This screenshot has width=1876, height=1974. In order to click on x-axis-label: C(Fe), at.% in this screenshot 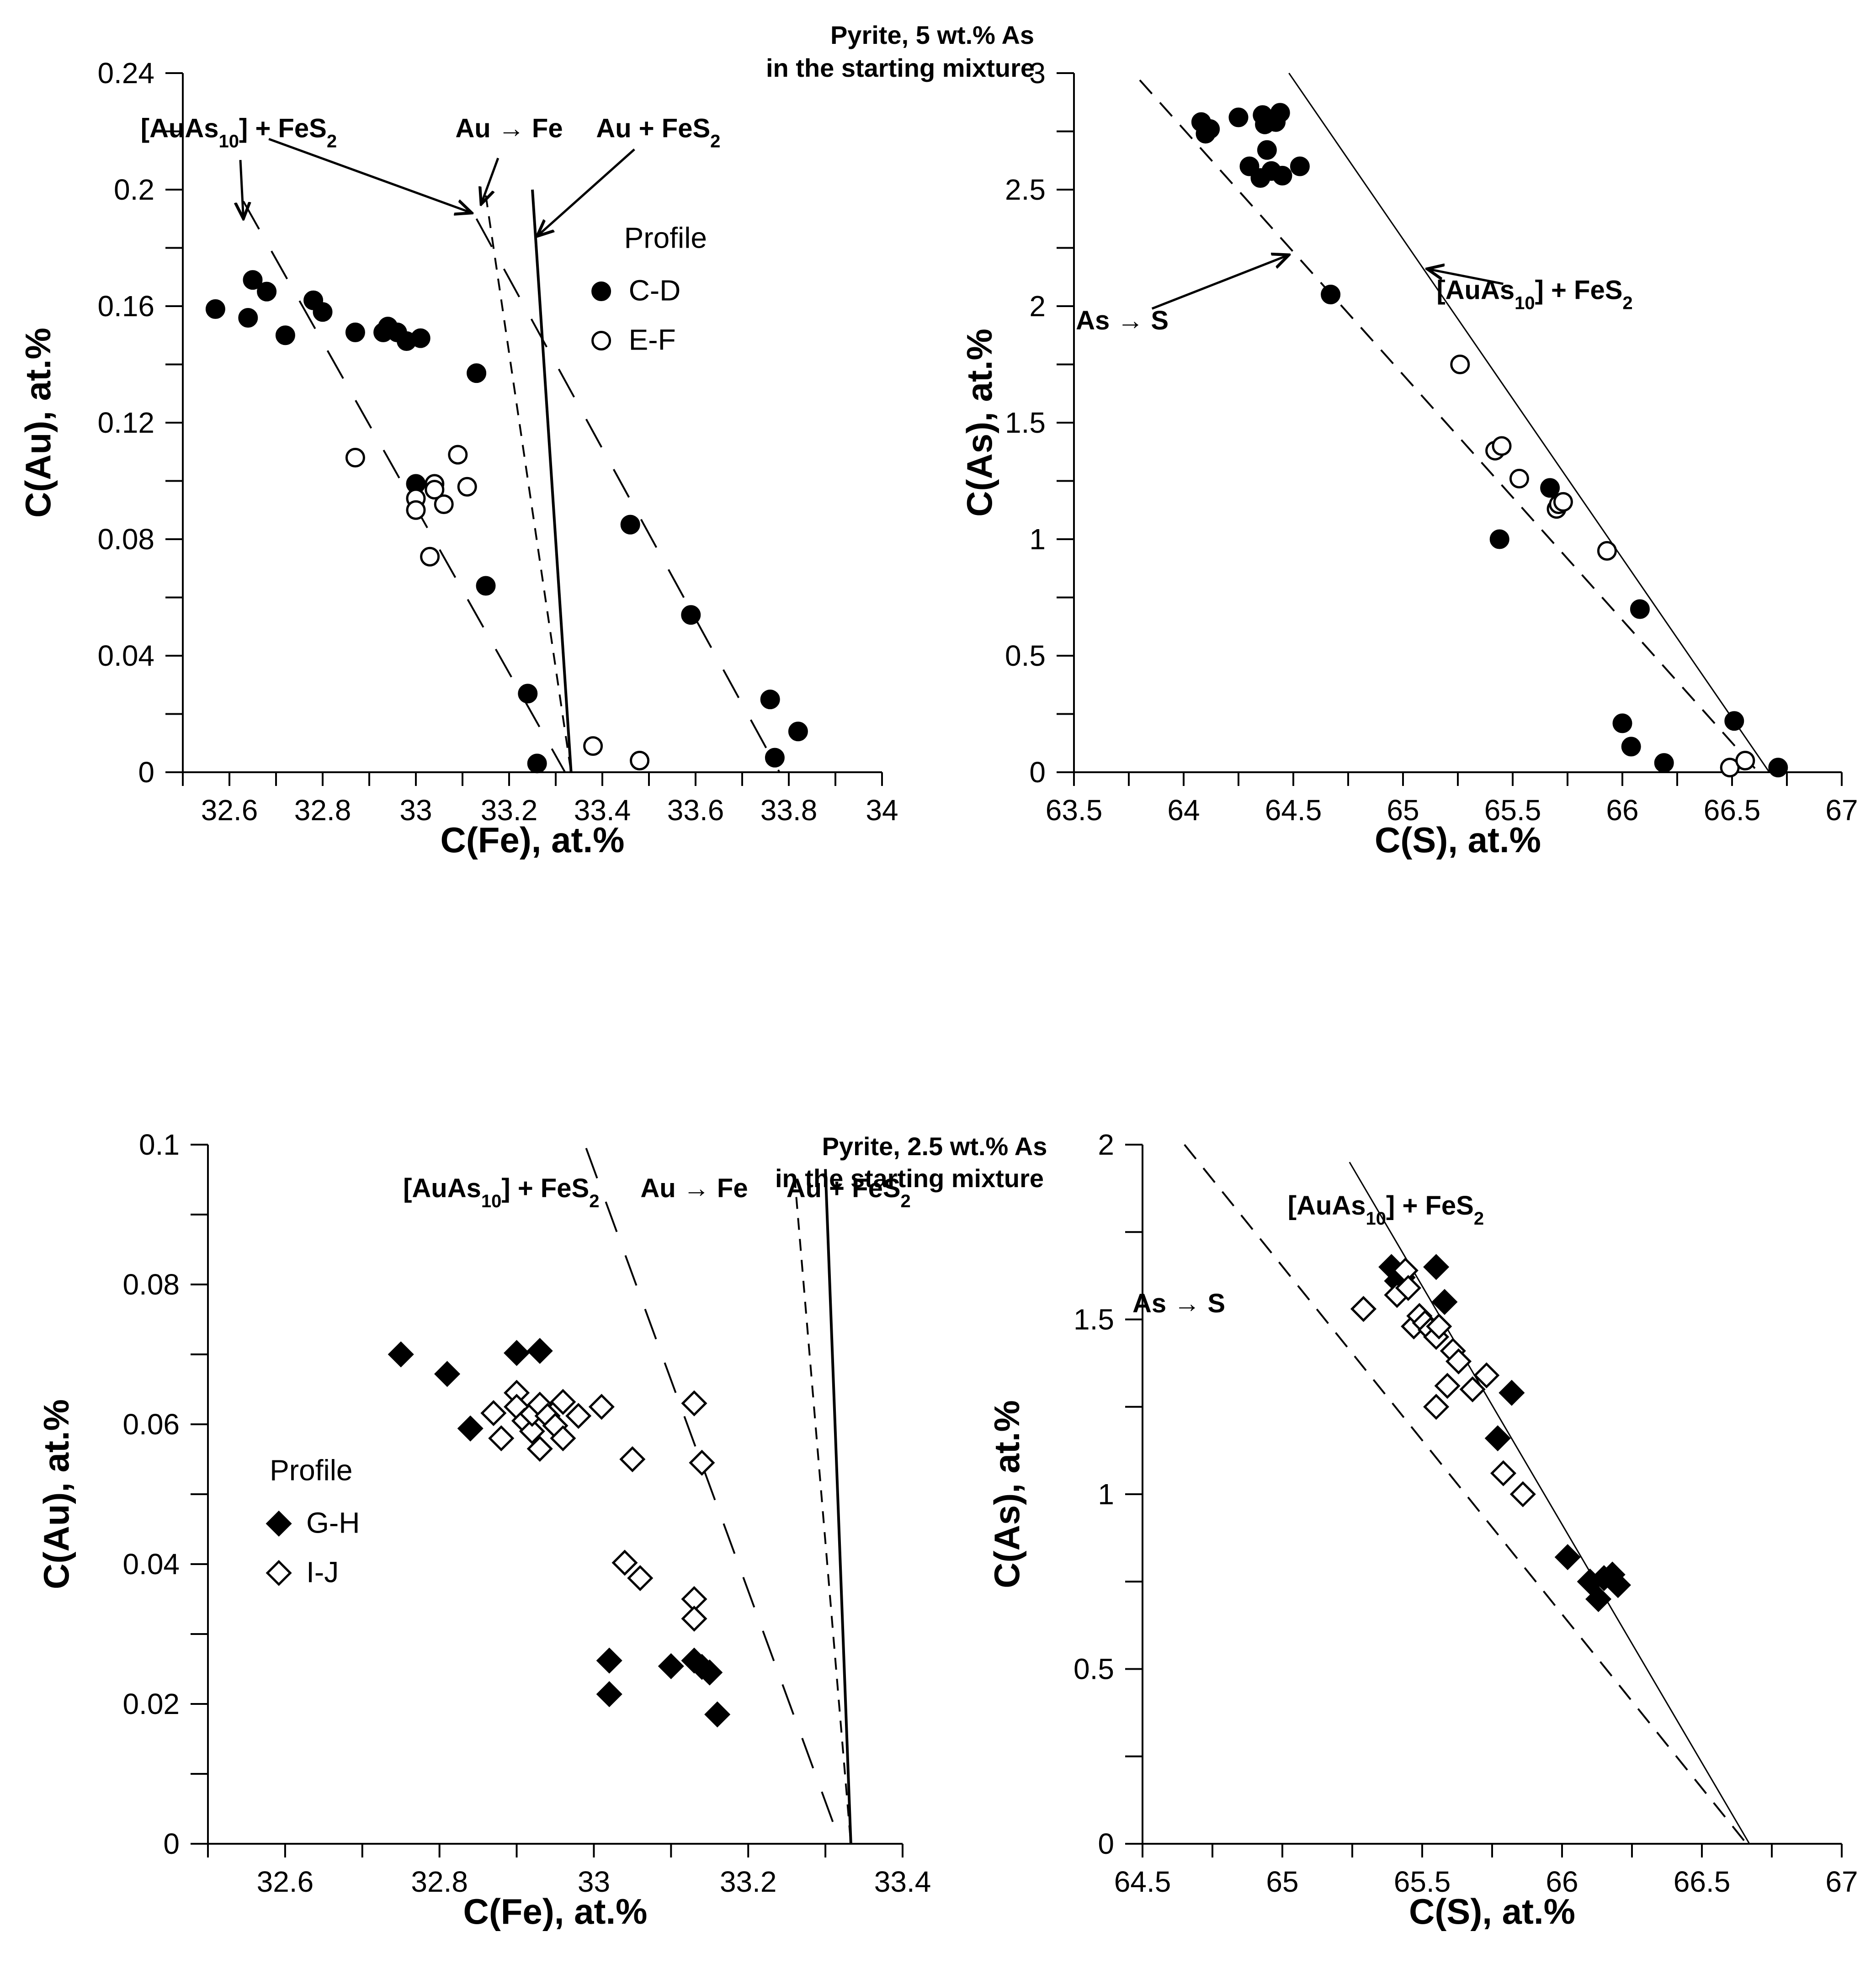, I will do `click(532, 840)`.